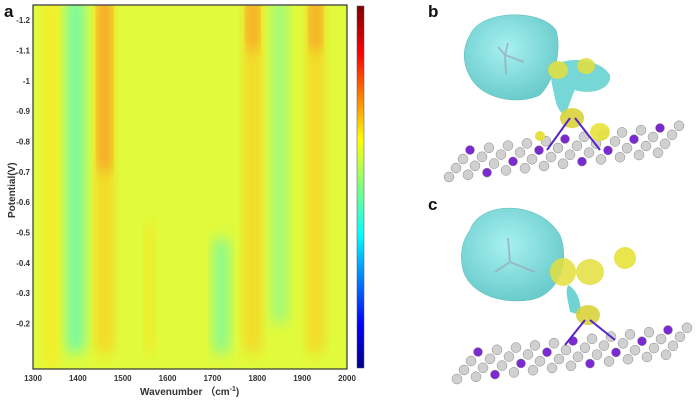 This screenshot has height=407, width=700. Describe the element at coordinates (33, 378) in the screenshot. I see `x-tick-label: 1300` at that location.